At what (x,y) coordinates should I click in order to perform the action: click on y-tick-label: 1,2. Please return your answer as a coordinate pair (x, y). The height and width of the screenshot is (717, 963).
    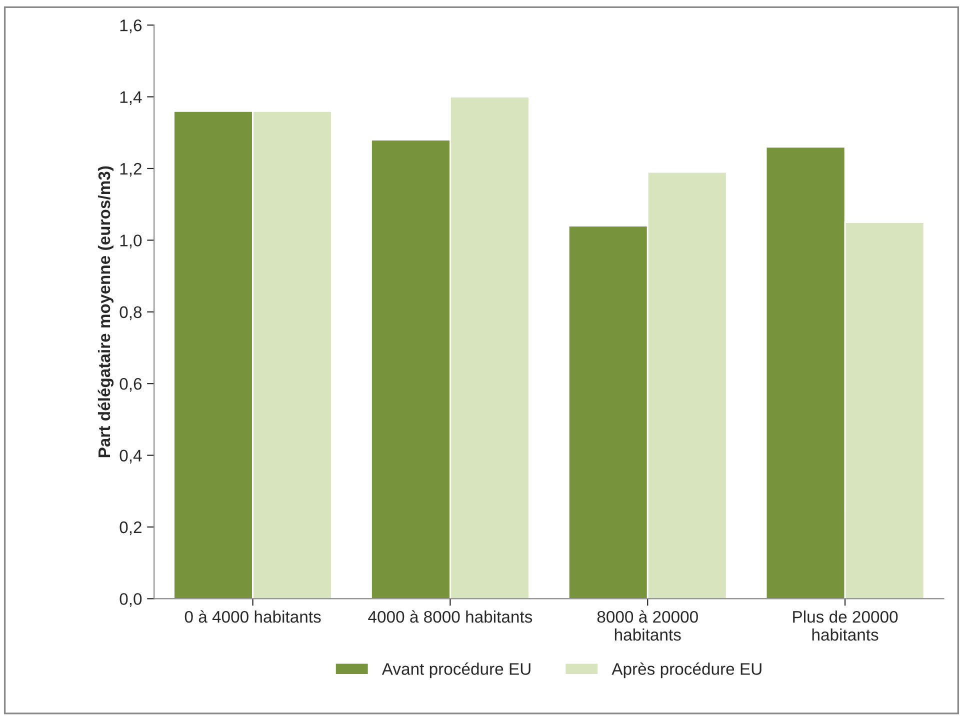
    Looking at the image, I should click on (131, 169).